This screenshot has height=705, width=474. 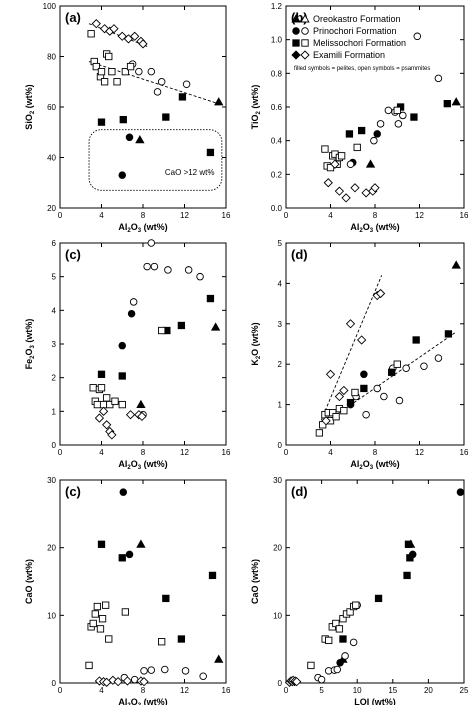 What do you see at coordinates (344, 31) in the screenshot?
I see `legend-entry: Prinochori Formation` at bounding box center [344, 31].